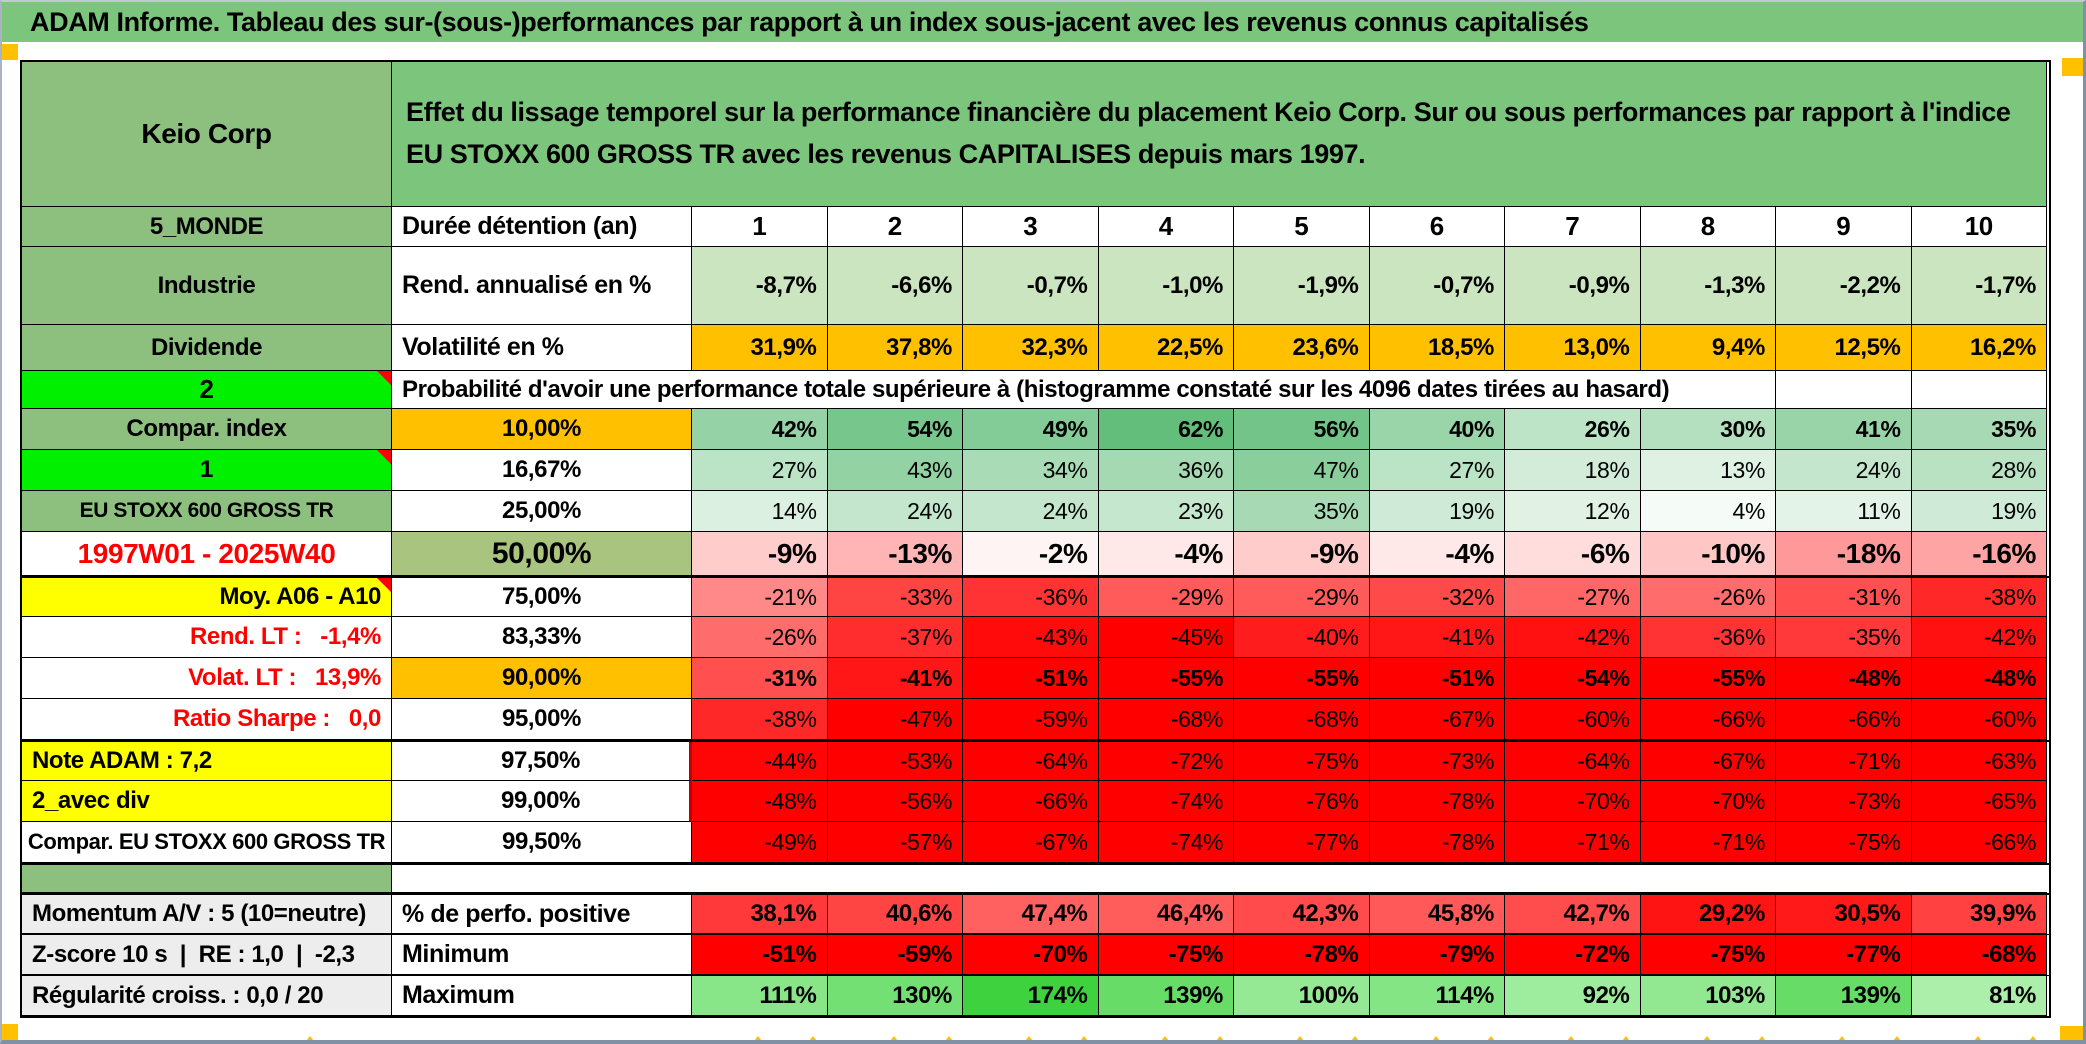 Image resolution: width=2086 pixels, height=1044 pixels. What do you see at coordinates (1031, 719) in the screenshot?
I see `probability-value-cell: -59%` at bounding box center [1031, 719].